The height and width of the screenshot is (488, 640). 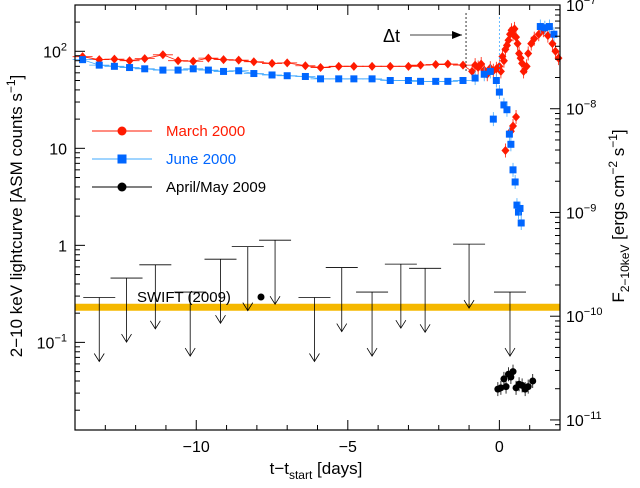 What do you see at coordinates (201, 159) in the screenshot?
I see `svg-text: June 2000` at bounding box center [201, 159].